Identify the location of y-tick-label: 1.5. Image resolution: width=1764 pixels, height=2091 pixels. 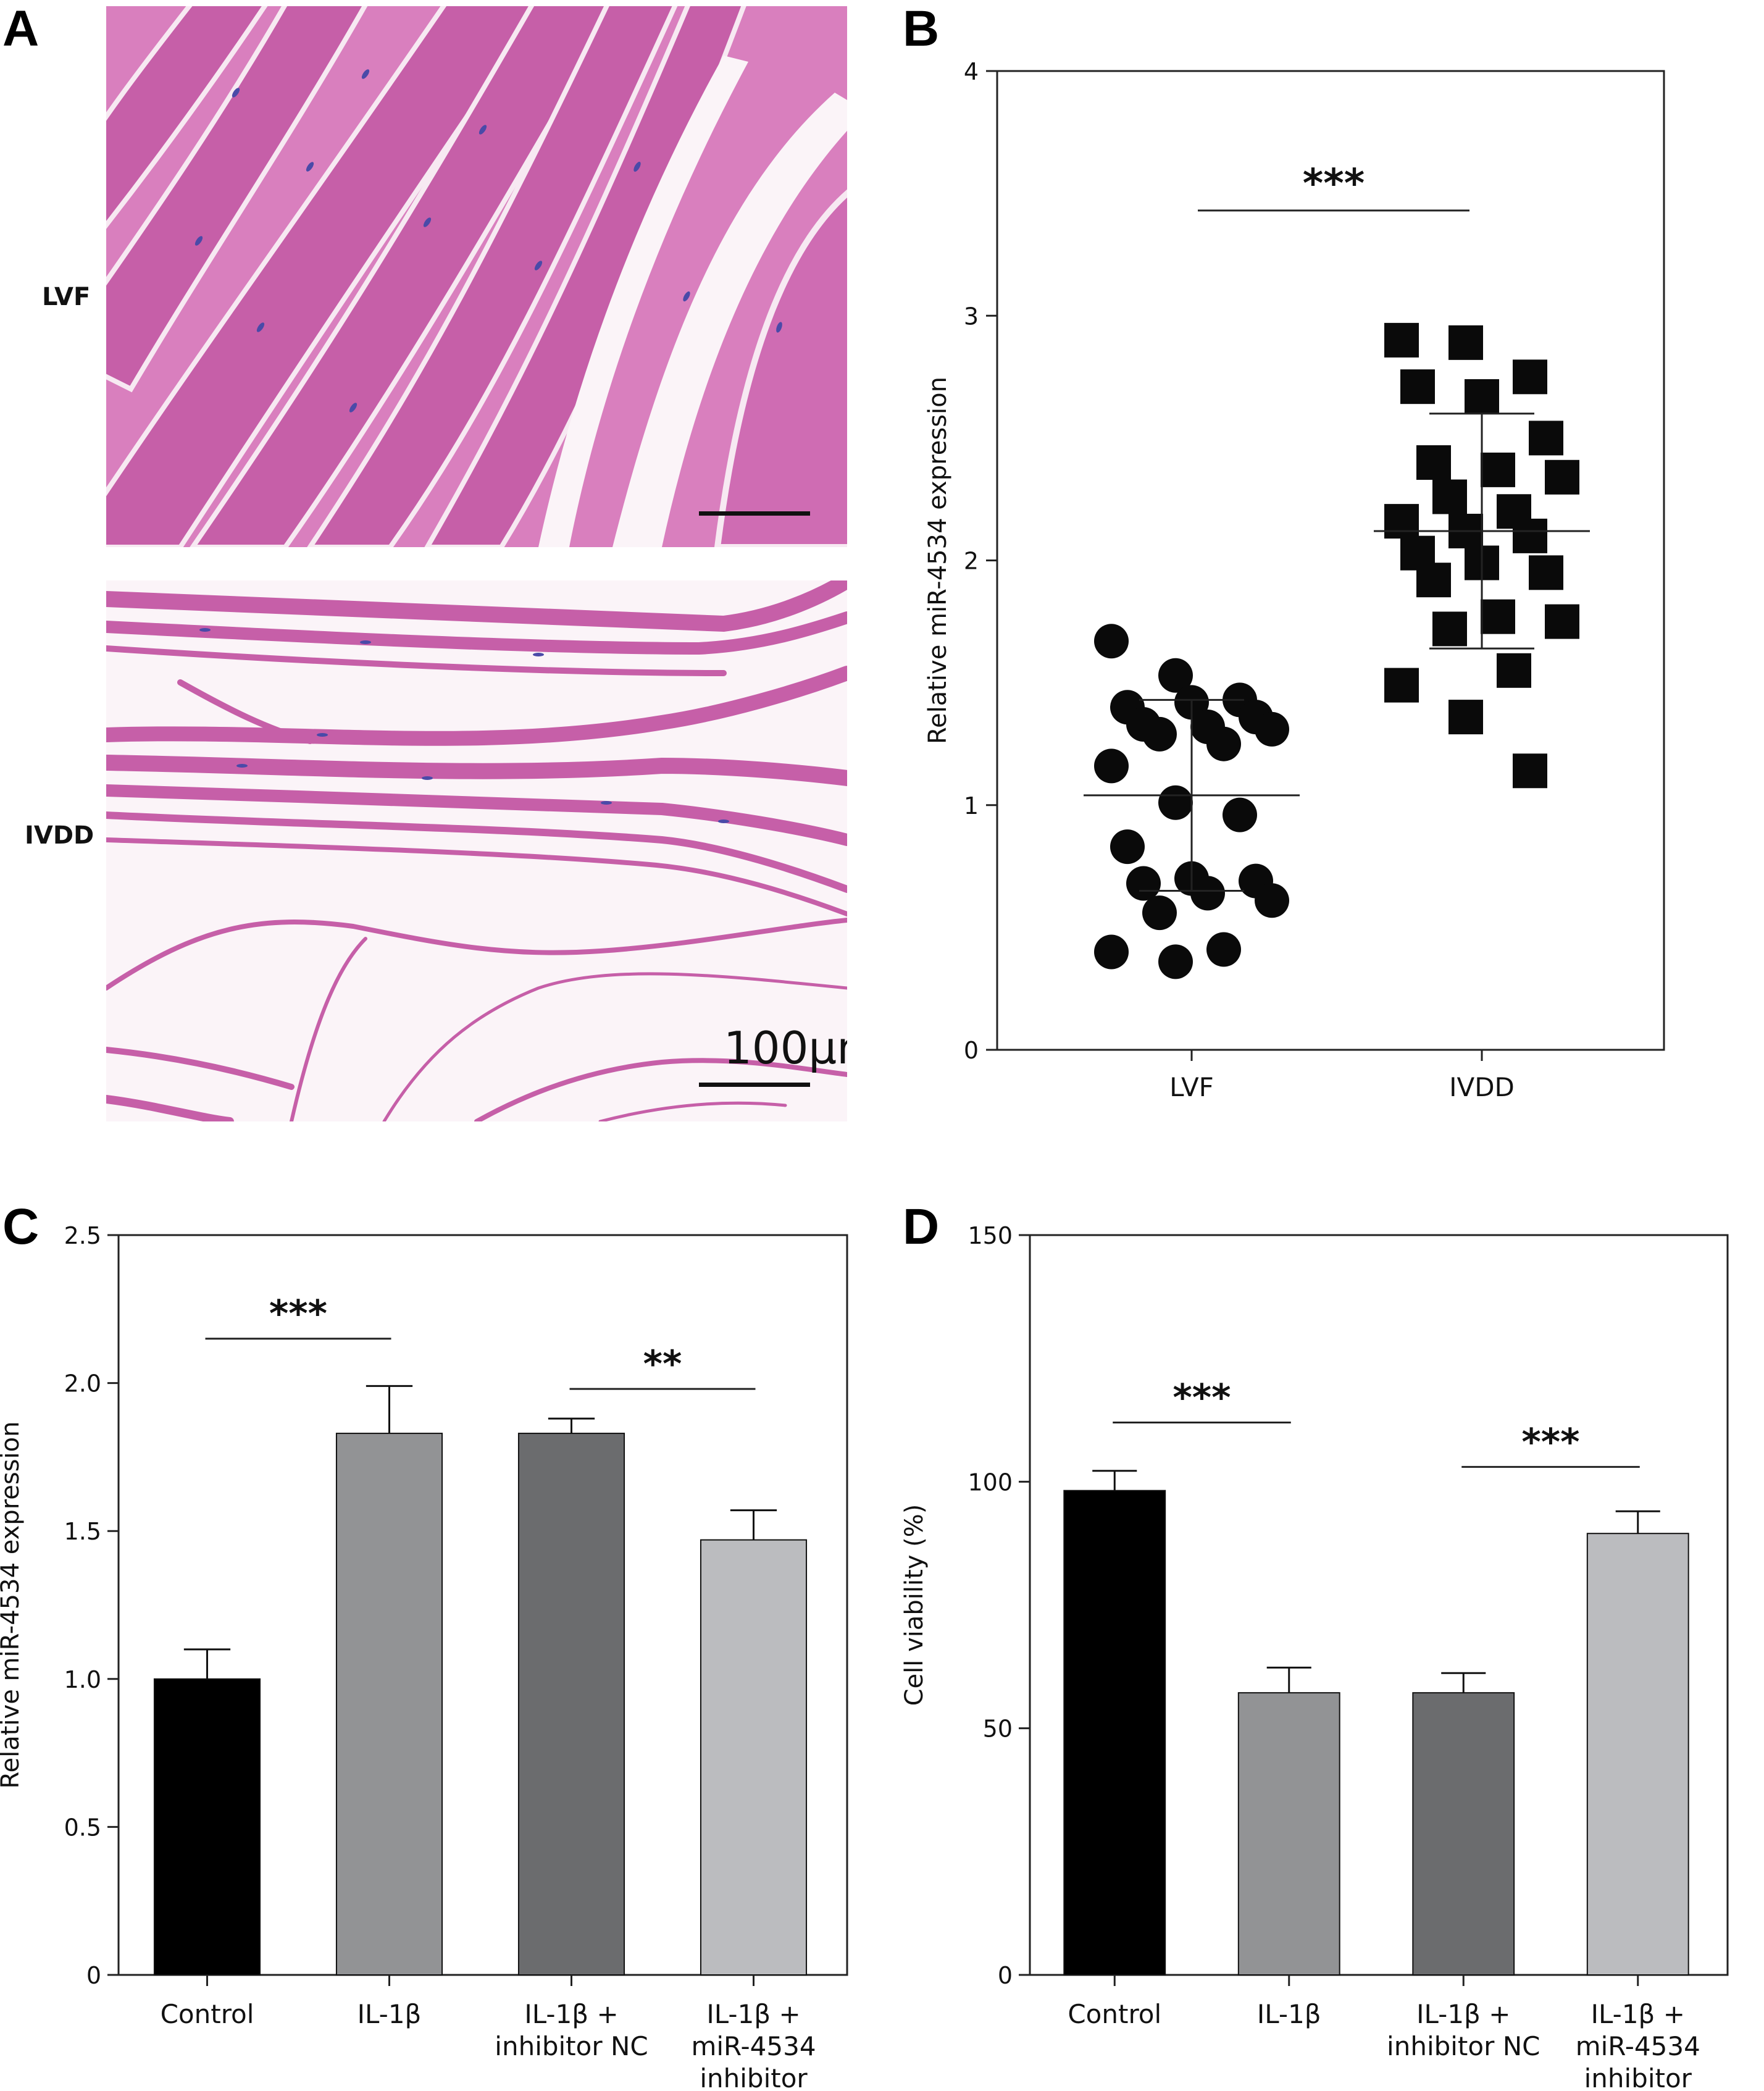
(83, 1531).